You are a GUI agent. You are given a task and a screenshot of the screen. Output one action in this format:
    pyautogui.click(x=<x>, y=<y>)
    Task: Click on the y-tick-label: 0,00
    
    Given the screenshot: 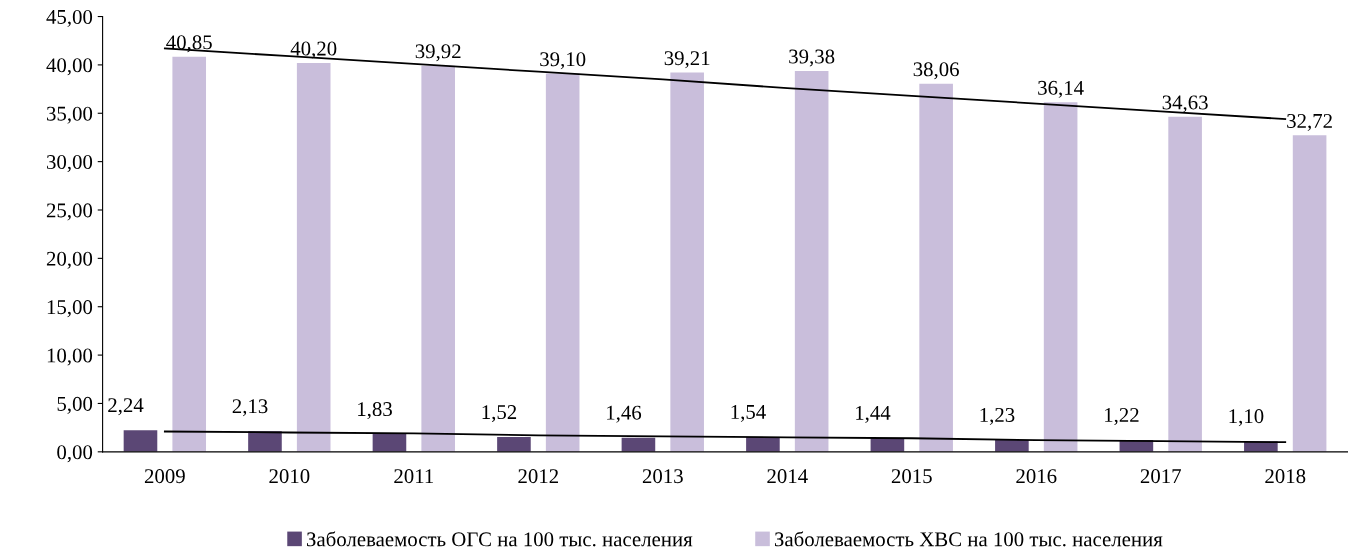 What is the action you would take?
    pyautogui.click(x=75, y=454)
    